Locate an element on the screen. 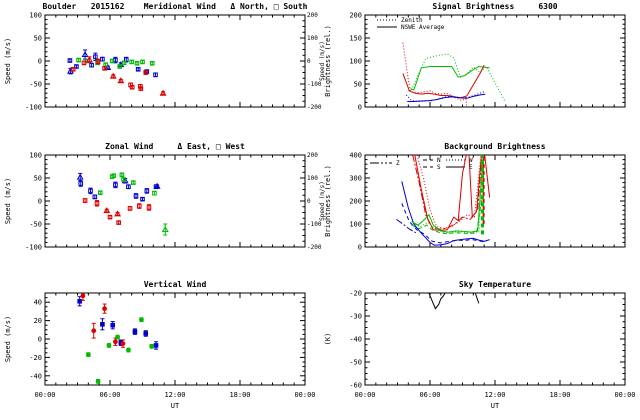  legend: Z NS WE is located at coordinates (421, 164).